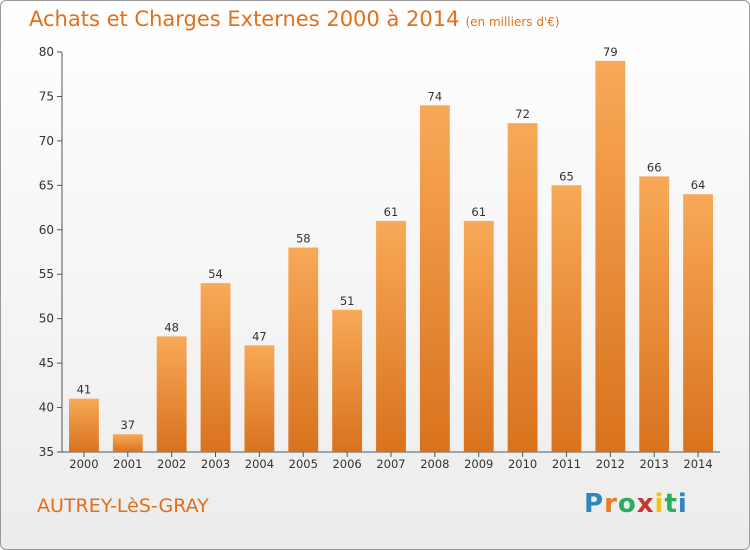 The image size is (750, 550). Describe the element at coordinates (84, 390) in the screenshot. I see `bar-value-label: 41` at that location.